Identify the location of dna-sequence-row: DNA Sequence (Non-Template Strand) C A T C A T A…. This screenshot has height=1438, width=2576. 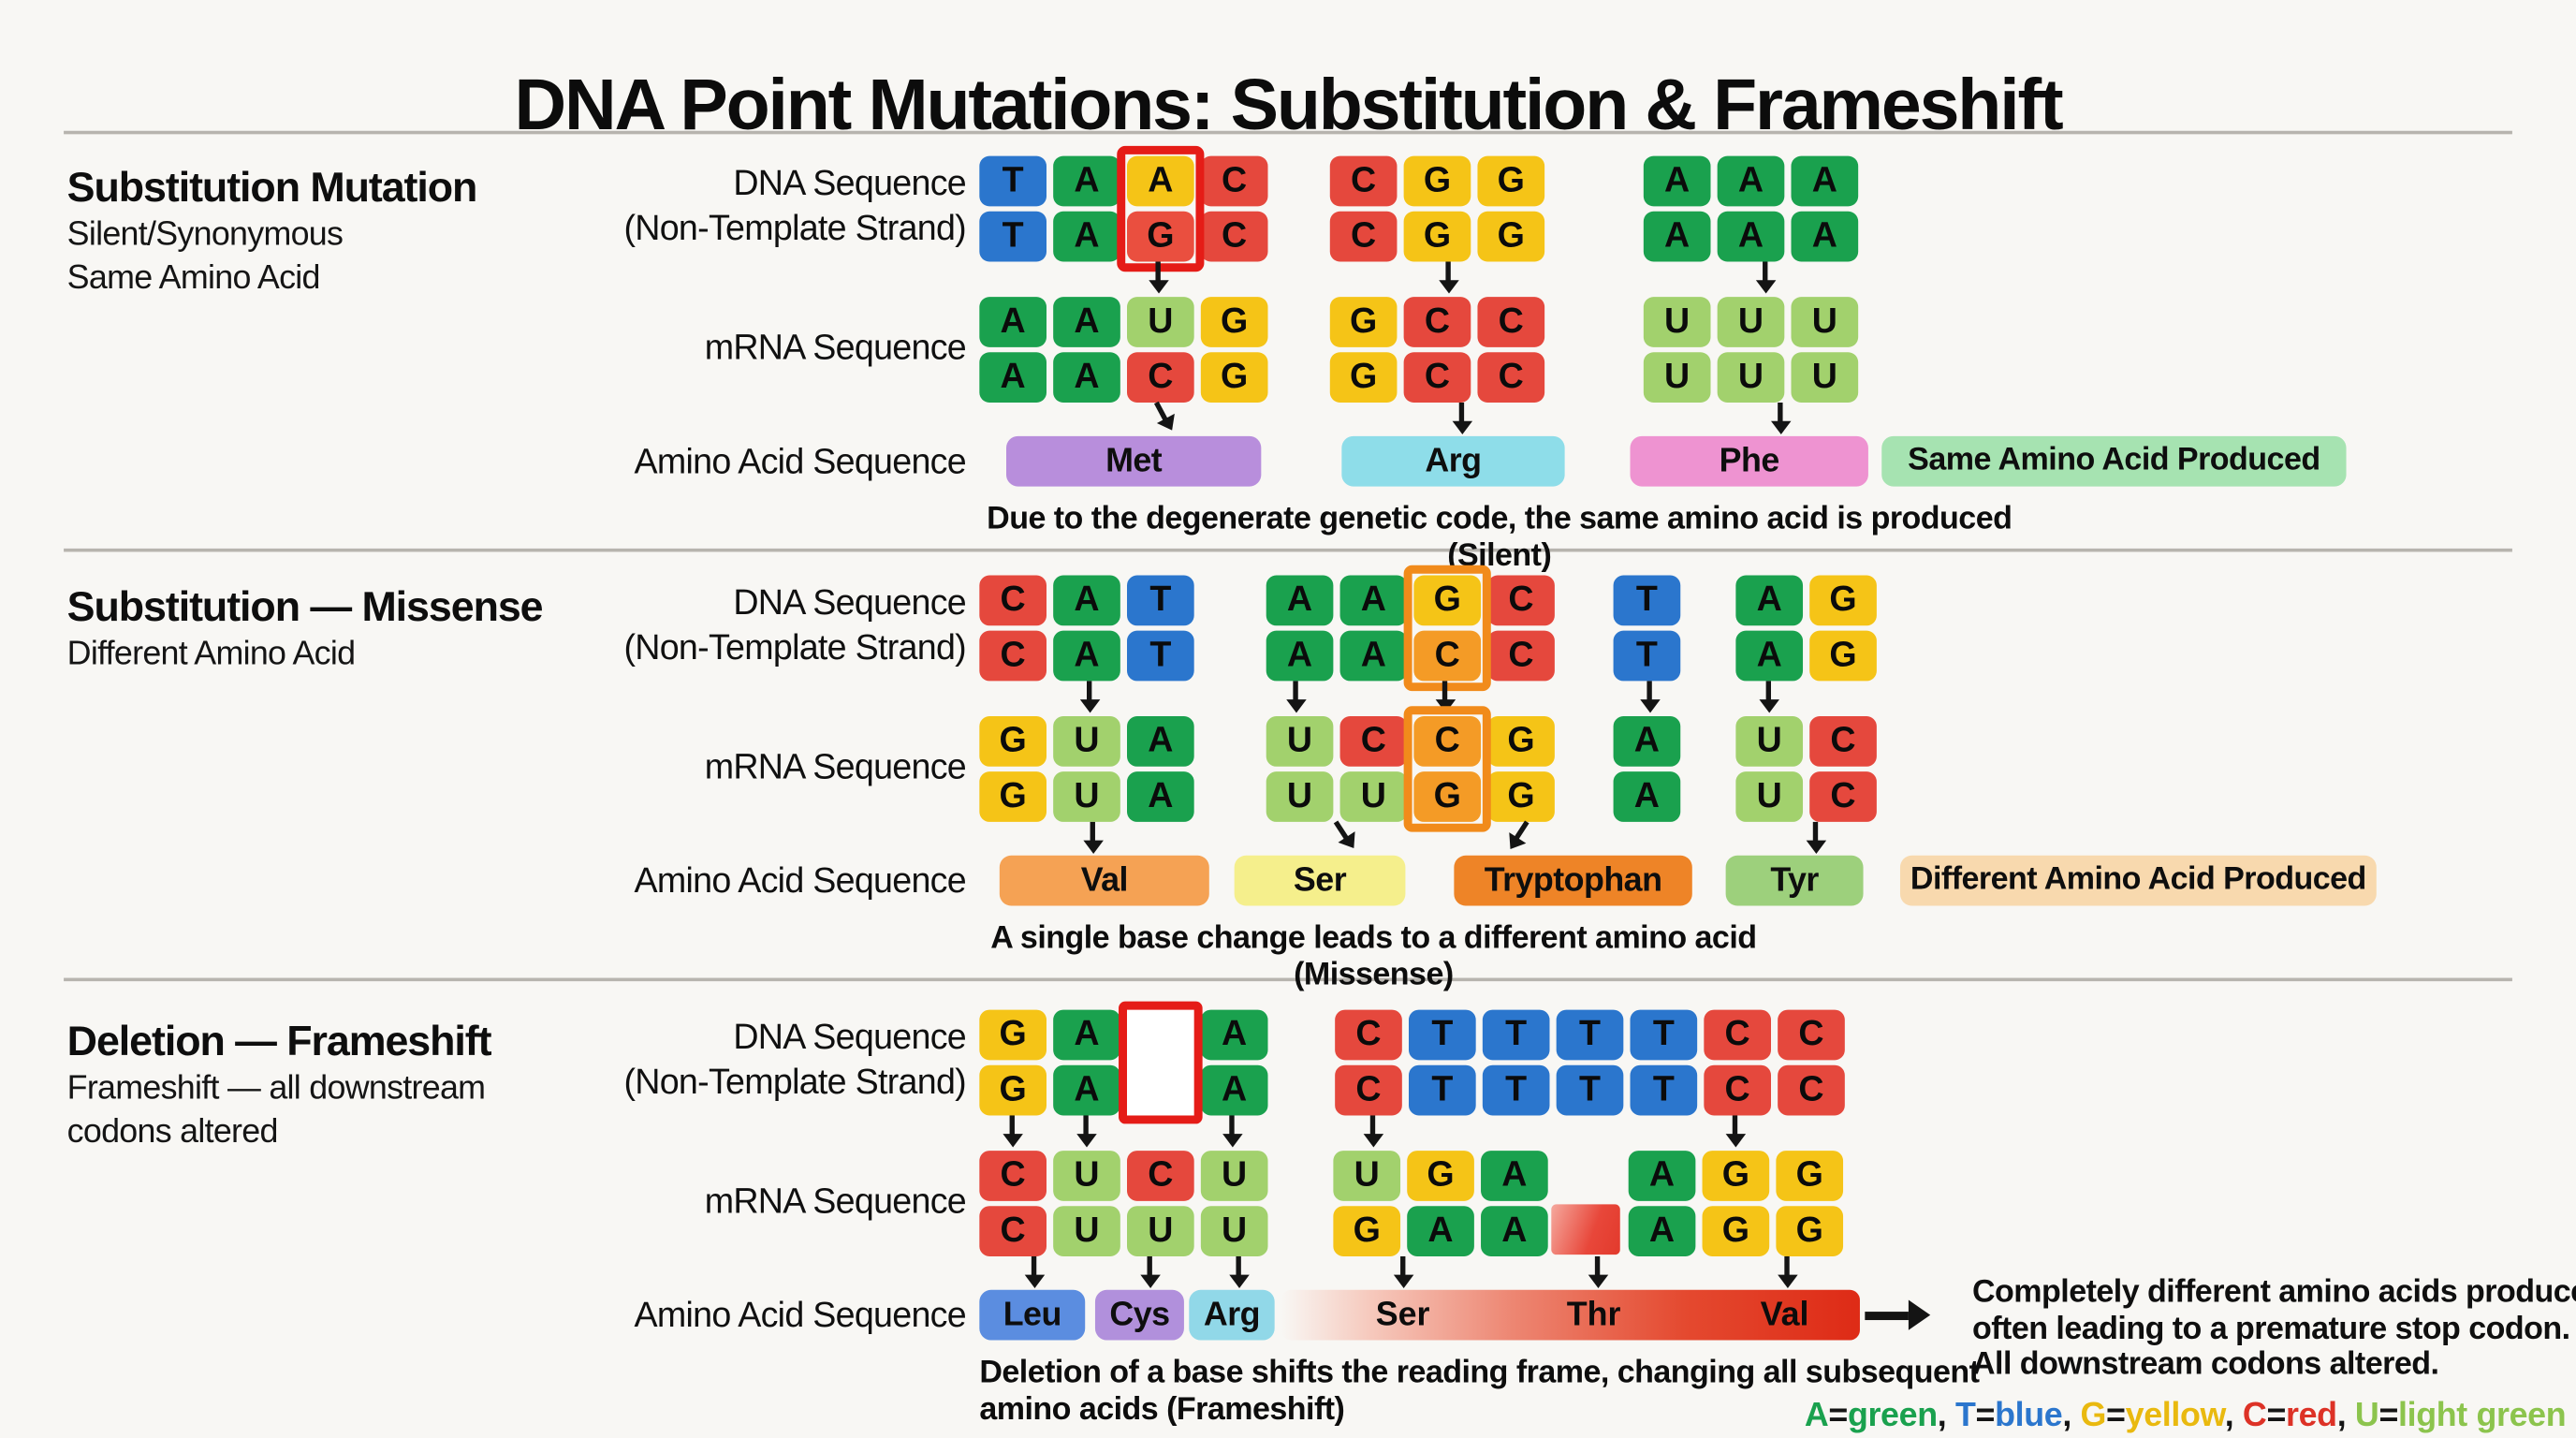
(1288, 628).